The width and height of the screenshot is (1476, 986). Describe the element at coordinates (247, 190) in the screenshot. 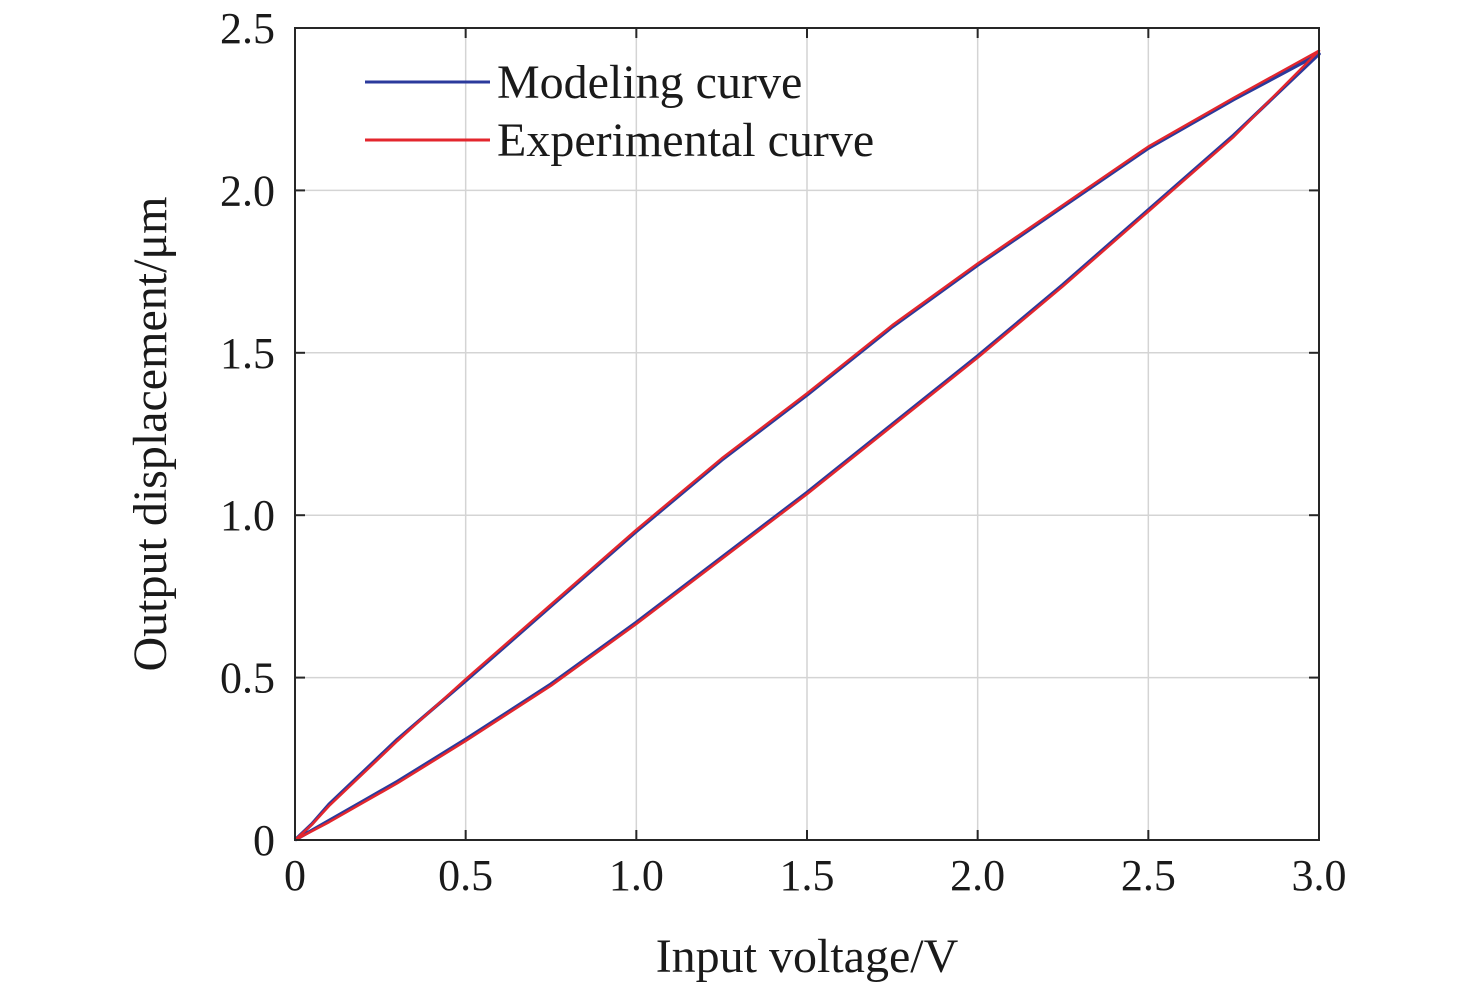

I see `y-tick-label: 2.0` at that location.